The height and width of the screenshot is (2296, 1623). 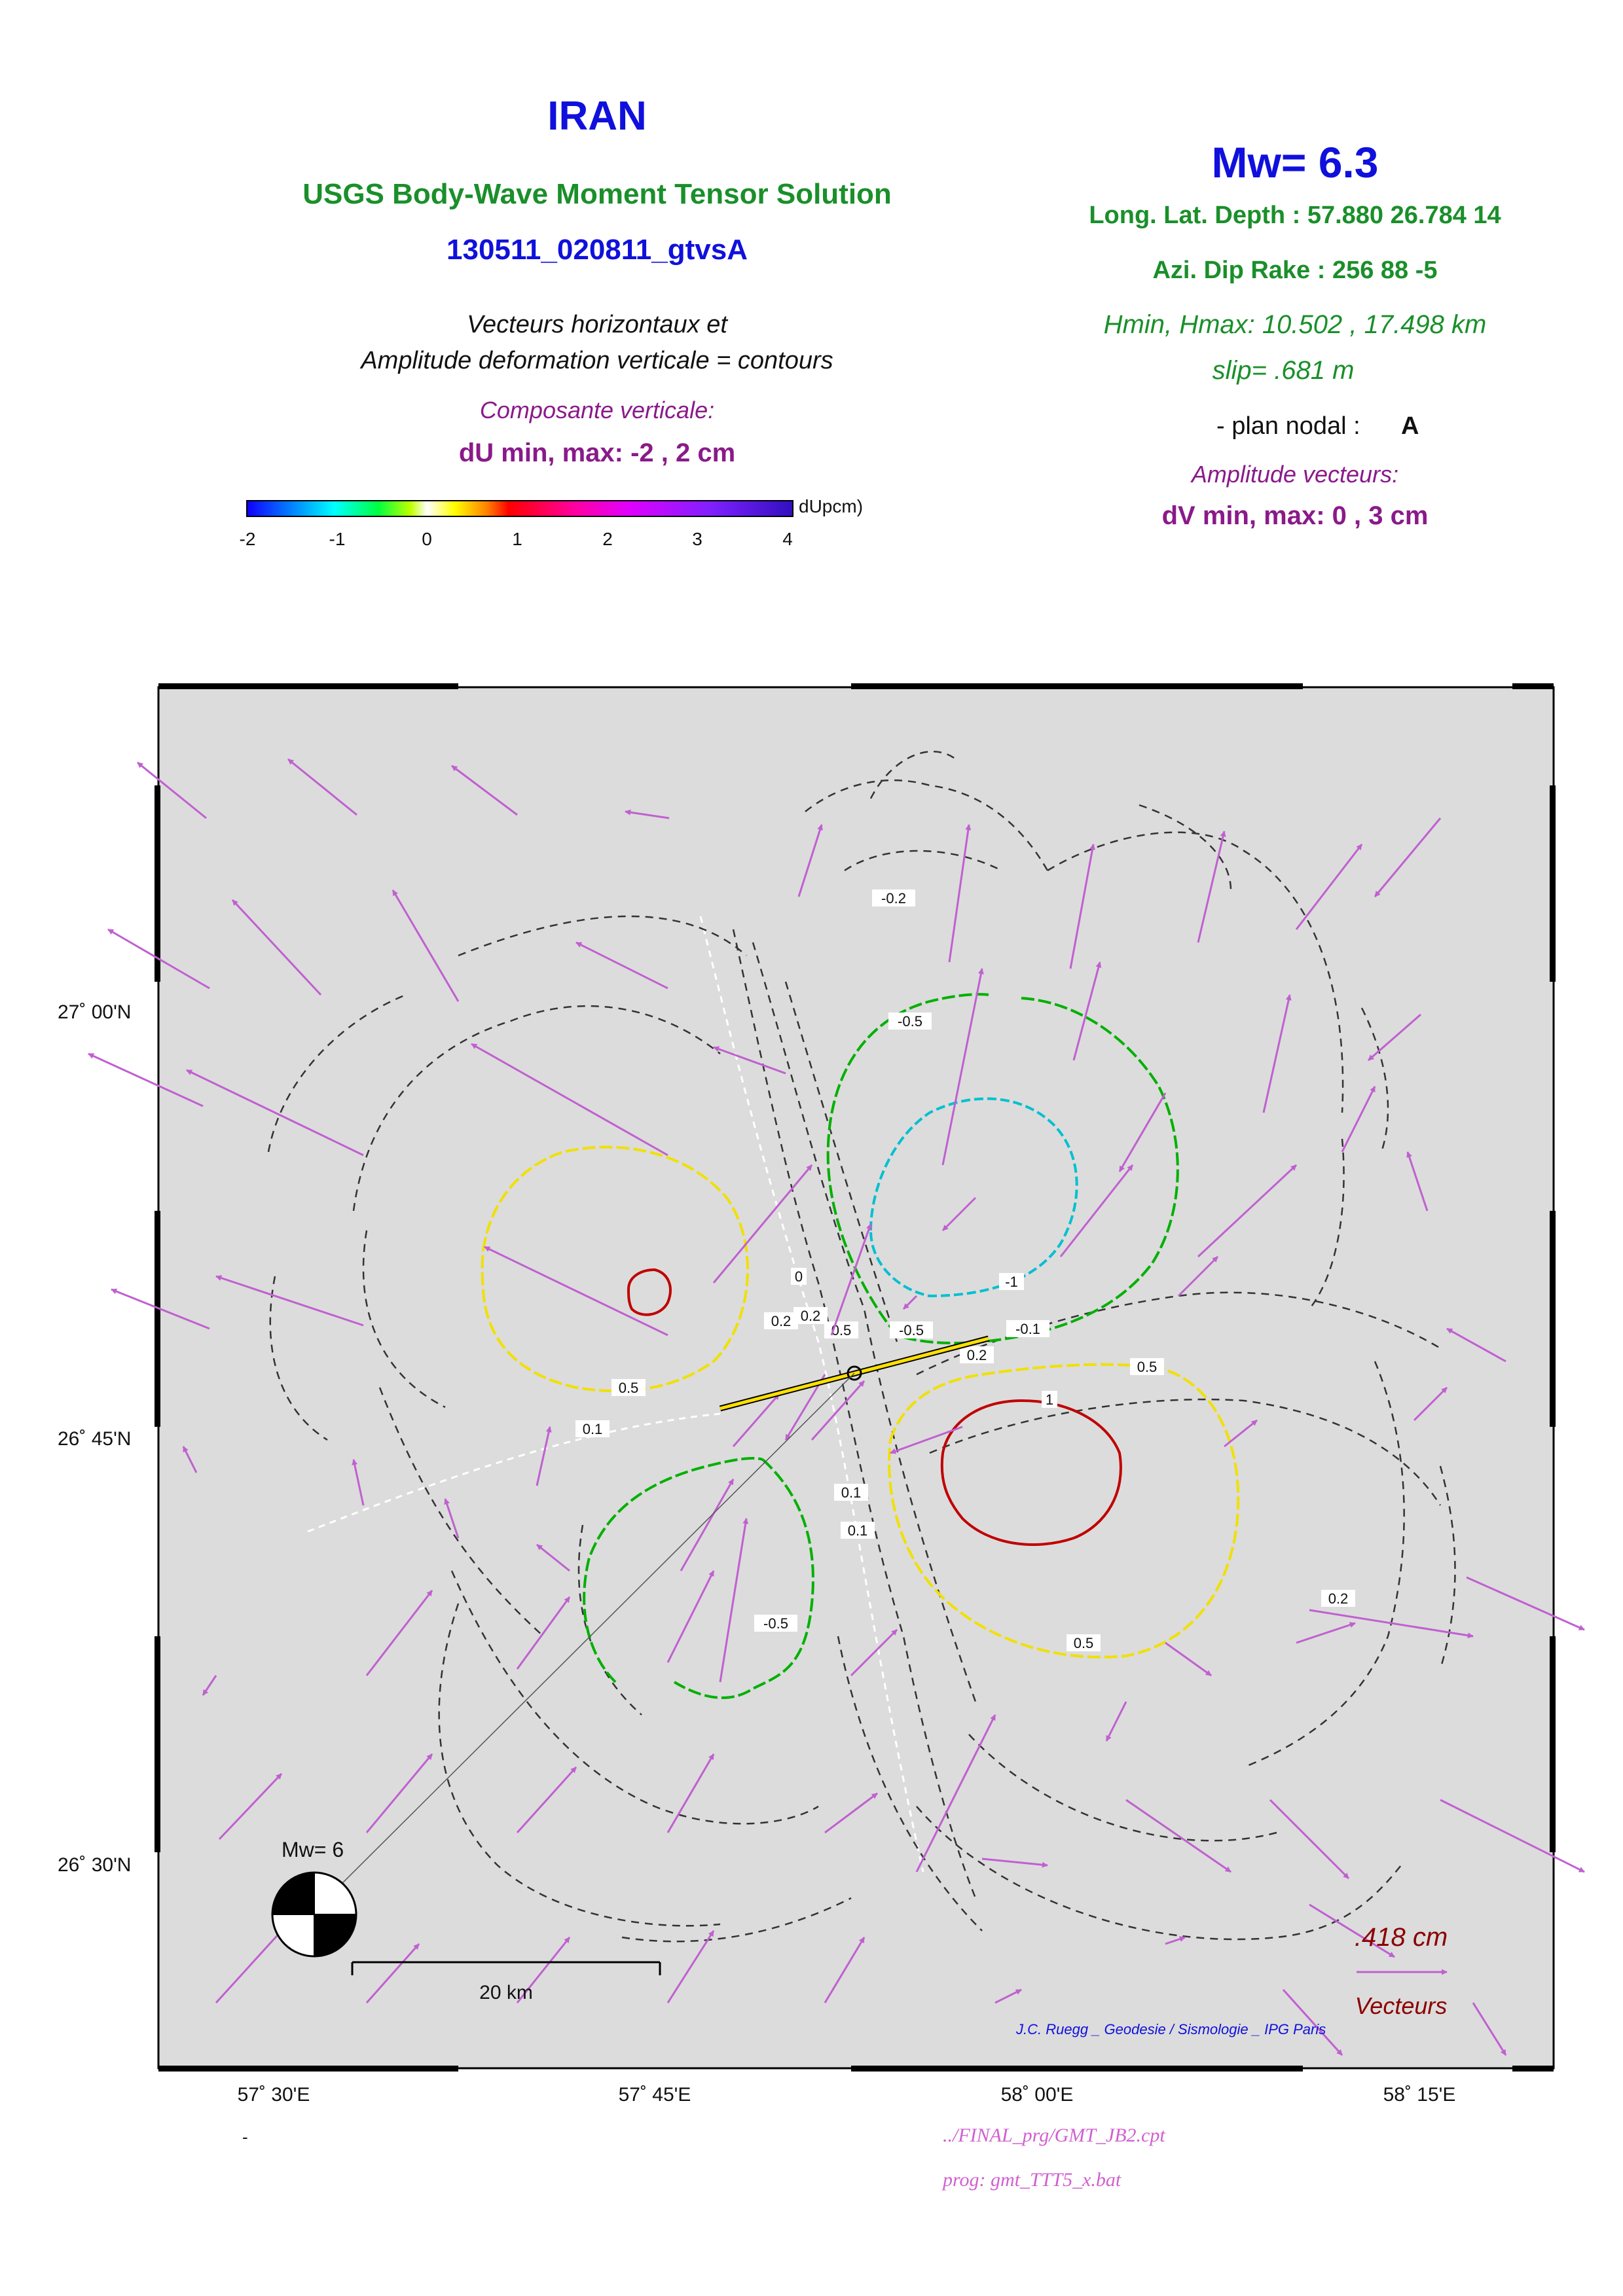 What do you see at coordinates (1295, 515) in the screenshot?
I see `dv-range: dV min, max: 0 , 3 cm` at bounding box center [1295, 515].